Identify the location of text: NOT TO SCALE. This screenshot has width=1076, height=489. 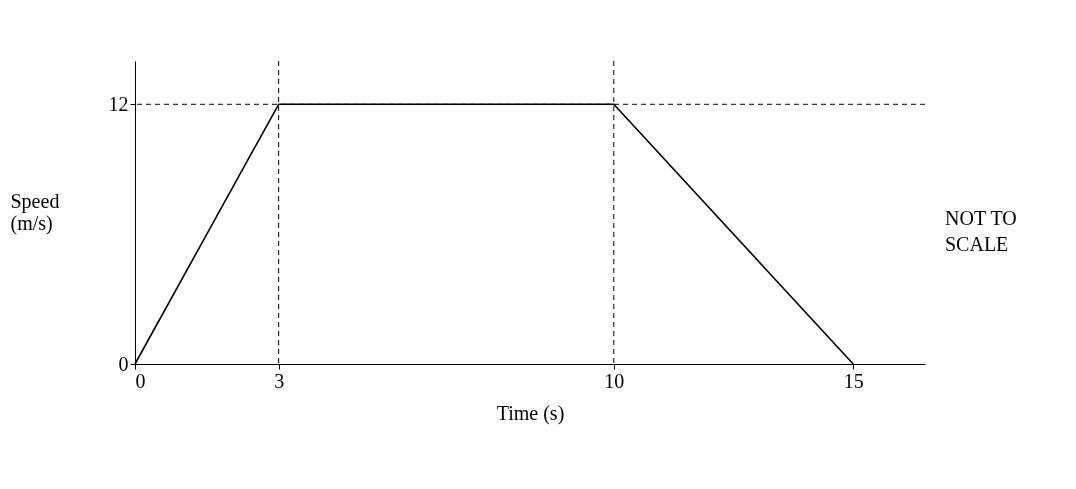
(981, 230).